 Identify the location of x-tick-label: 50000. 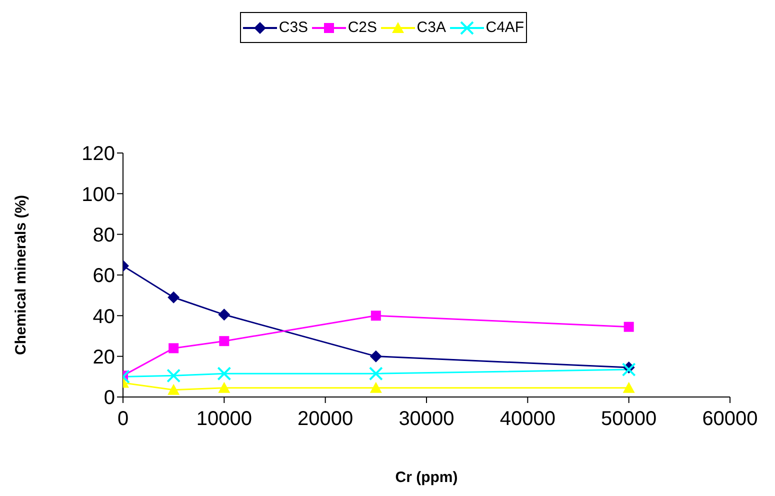
(629, 419).